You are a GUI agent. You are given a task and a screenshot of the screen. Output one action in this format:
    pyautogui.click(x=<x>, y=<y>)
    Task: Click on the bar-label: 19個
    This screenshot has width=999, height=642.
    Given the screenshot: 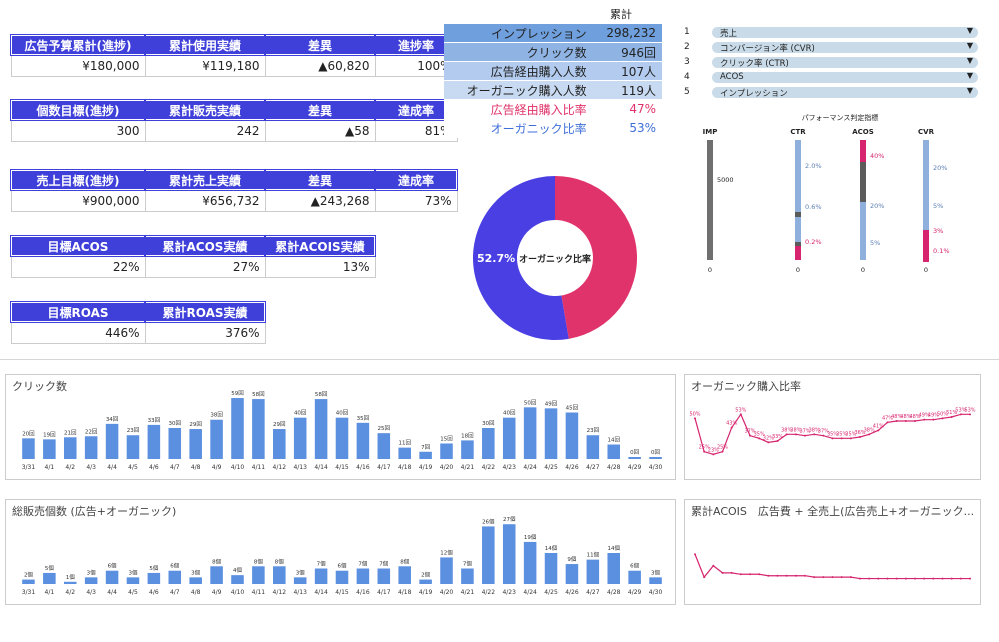 What is the action you would take?
    pyautogui.click(x=530, y=537)
    